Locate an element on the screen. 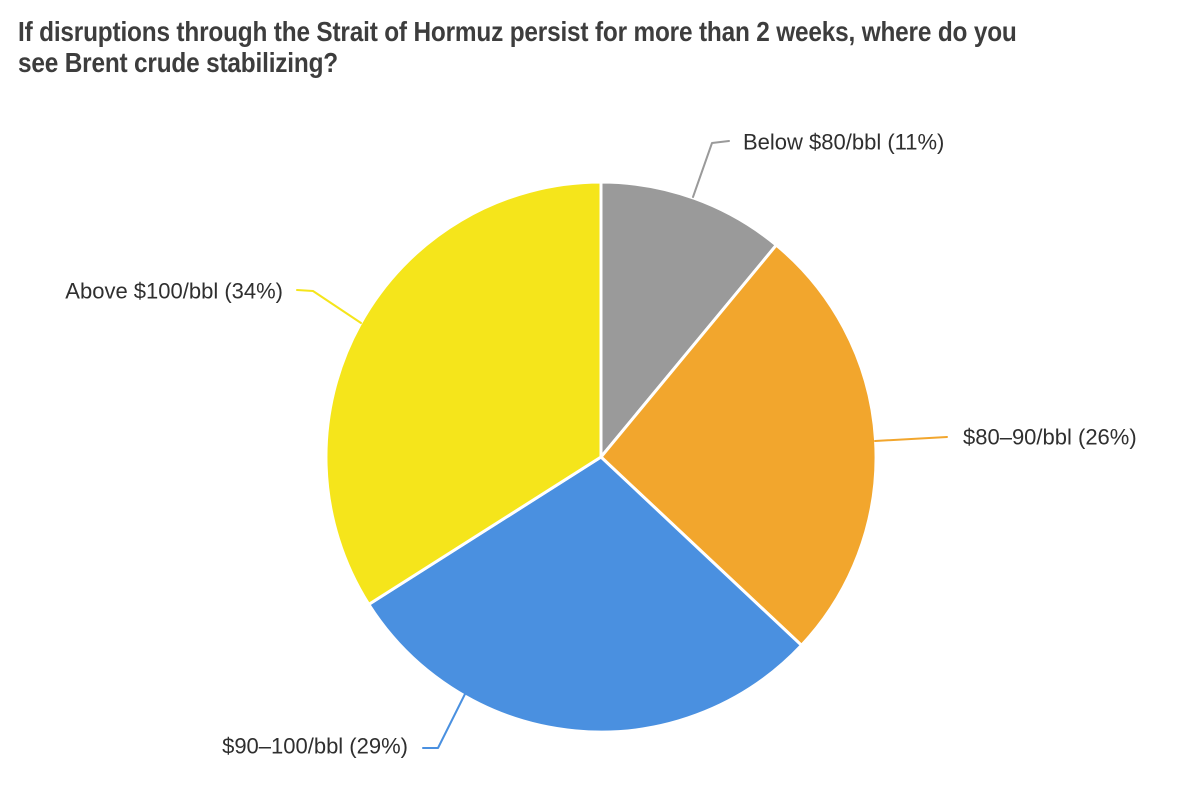 The height and width of the screenshot is (800, 1200). pie-slice-90-100-bbl is located at coordinates (585, 594).